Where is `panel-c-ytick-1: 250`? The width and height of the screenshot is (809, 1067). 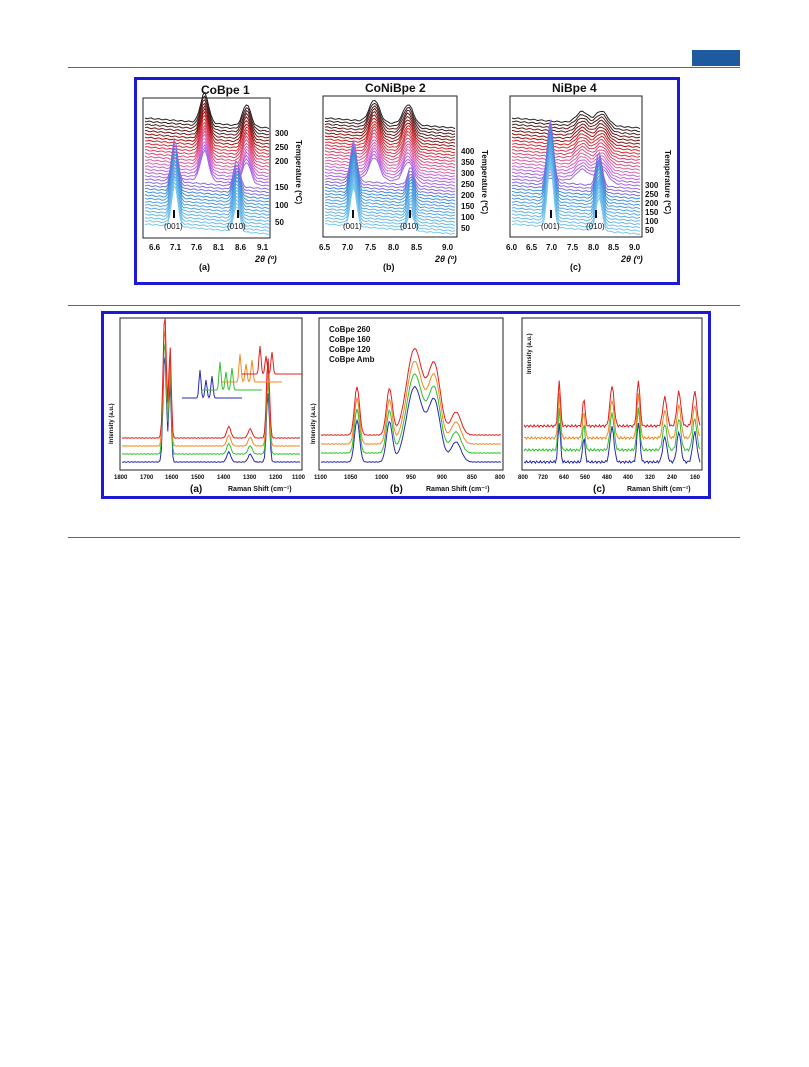 panel-c-ytick-1: 250 is located at coordinates (652, 194).